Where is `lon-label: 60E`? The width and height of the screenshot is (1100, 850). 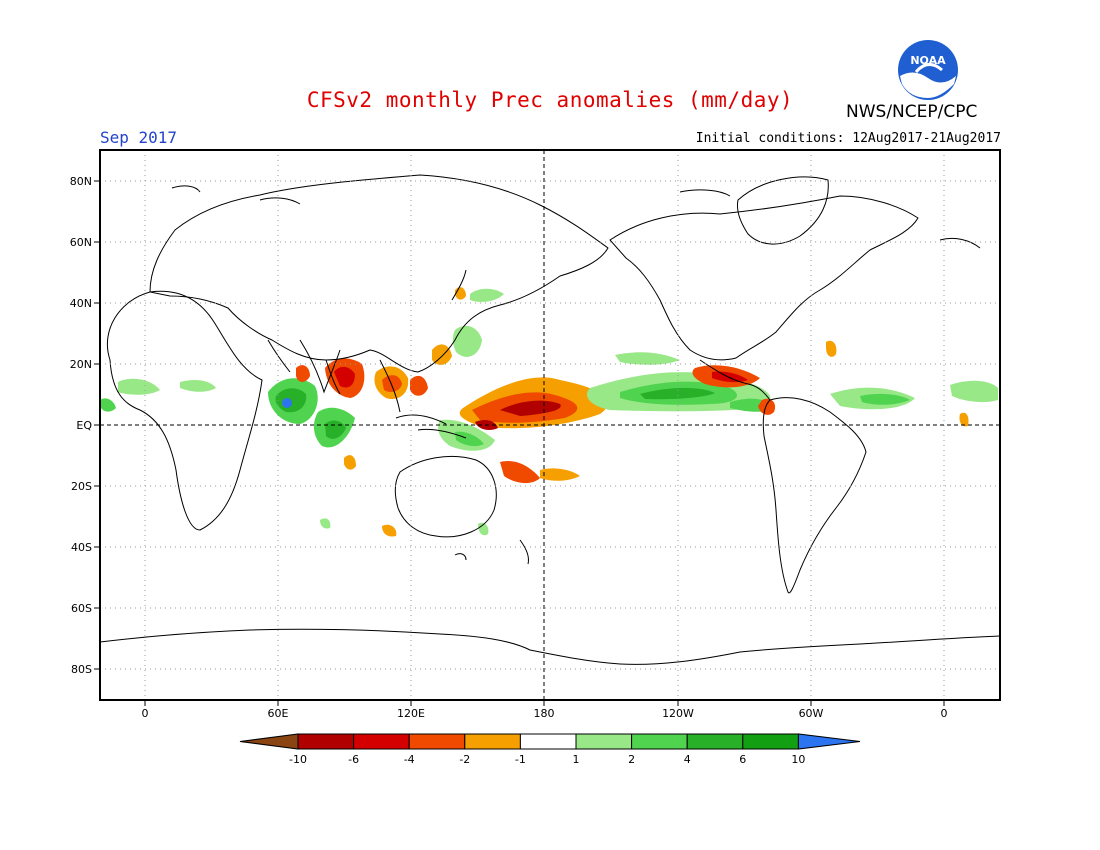 lon-label: 60E is located at coordinates (278, 713).